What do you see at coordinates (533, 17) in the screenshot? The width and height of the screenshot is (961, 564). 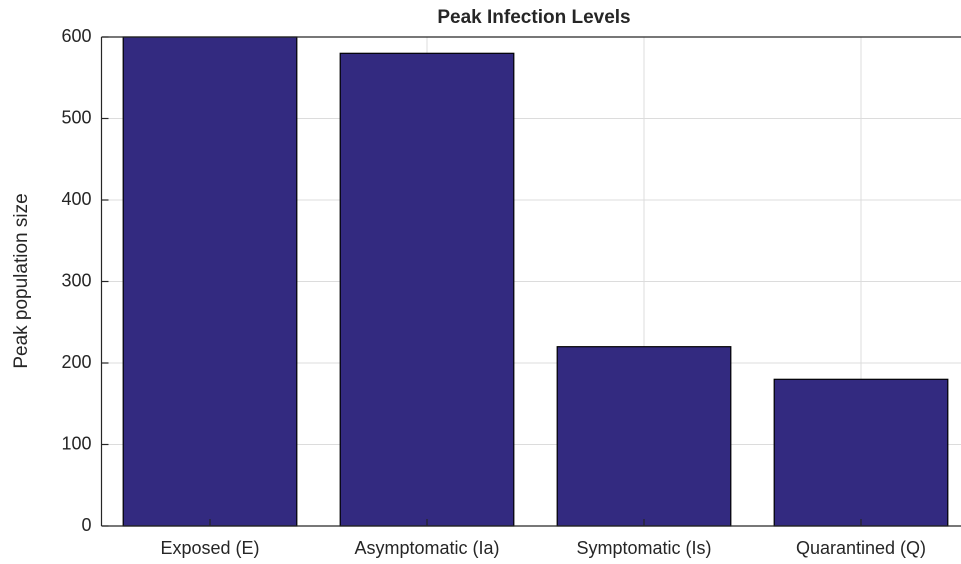 I see `chart-title: Peak Infection Levels` at bounding box center [533, 17].